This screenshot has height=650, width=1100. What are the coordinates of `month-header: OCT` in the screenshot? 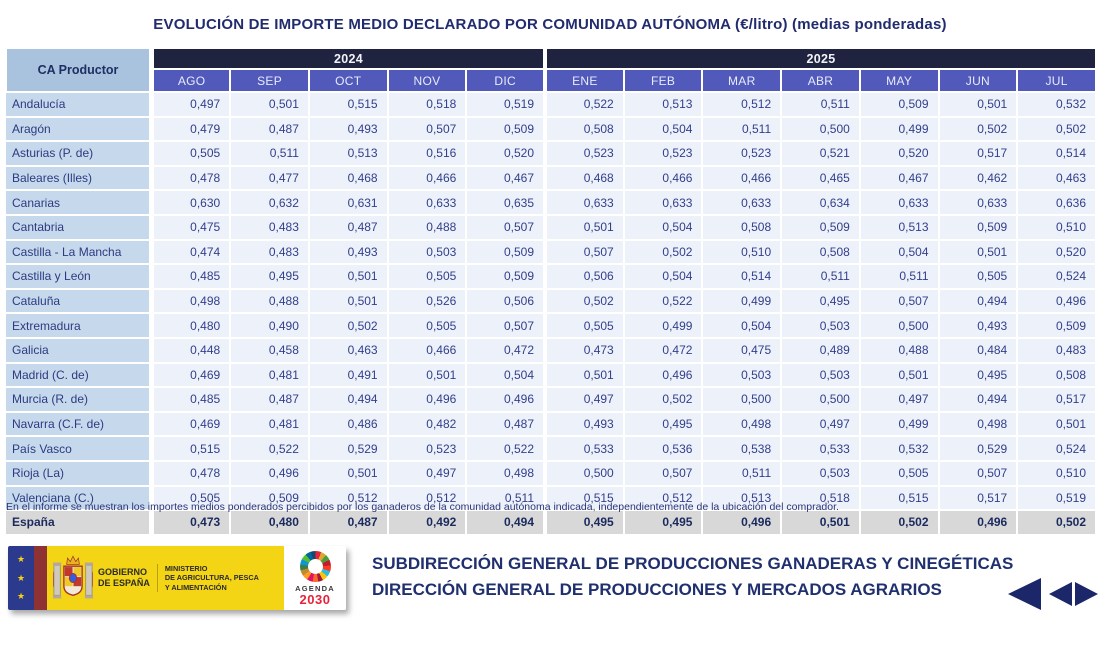 It's located at (348, 80).